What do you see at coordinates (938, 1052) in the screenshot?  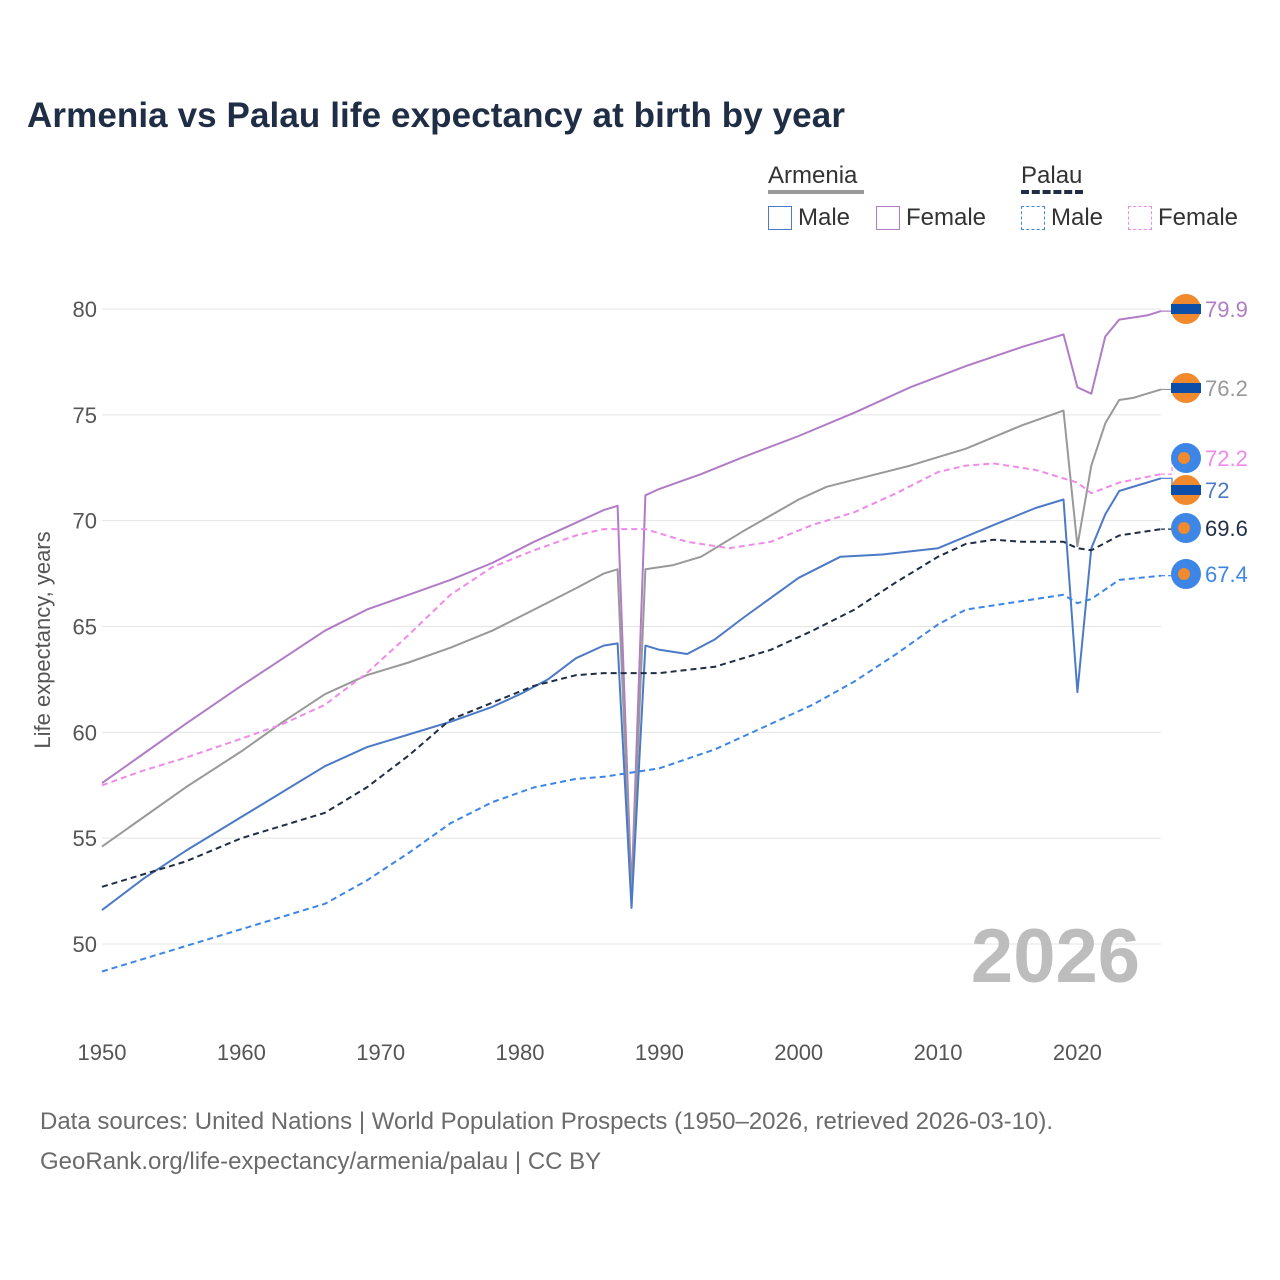 I see `x-tick-label: 2010` at bounding box center [938, 1052].